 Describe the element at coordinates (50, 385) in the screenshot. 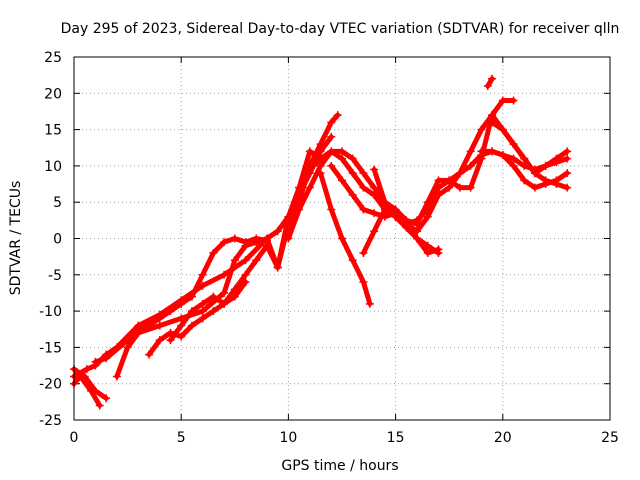

I see `y-tick-label: -20` at that location.